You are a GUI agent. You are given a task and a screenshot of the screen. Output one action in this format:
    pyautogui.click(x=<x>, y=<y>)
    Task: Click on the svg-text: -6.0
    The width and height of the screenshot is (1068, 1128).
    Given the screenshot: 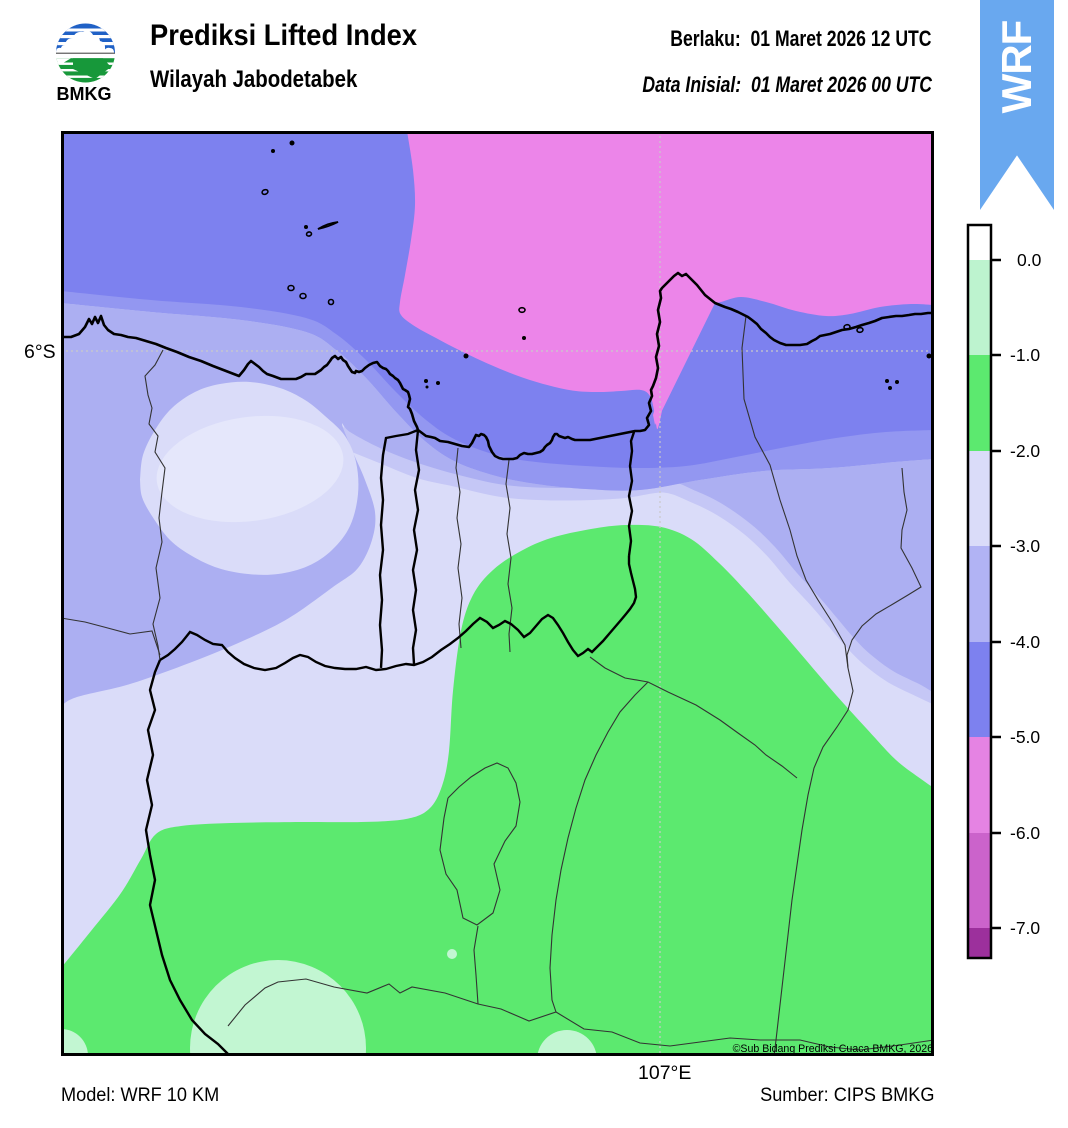 What is the action you would take?
    pyautogui.click(x=1025, y=833)
    